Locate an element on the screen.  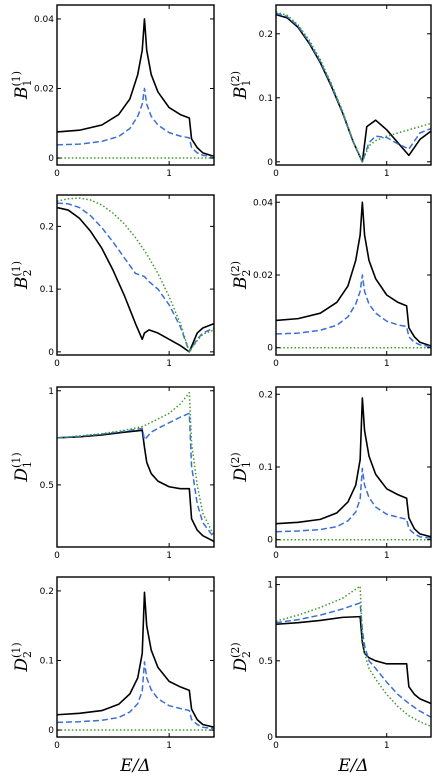
panel-1: 0 1 0 0.02 0.04 B1(1) is located at coordinates (112, 91).